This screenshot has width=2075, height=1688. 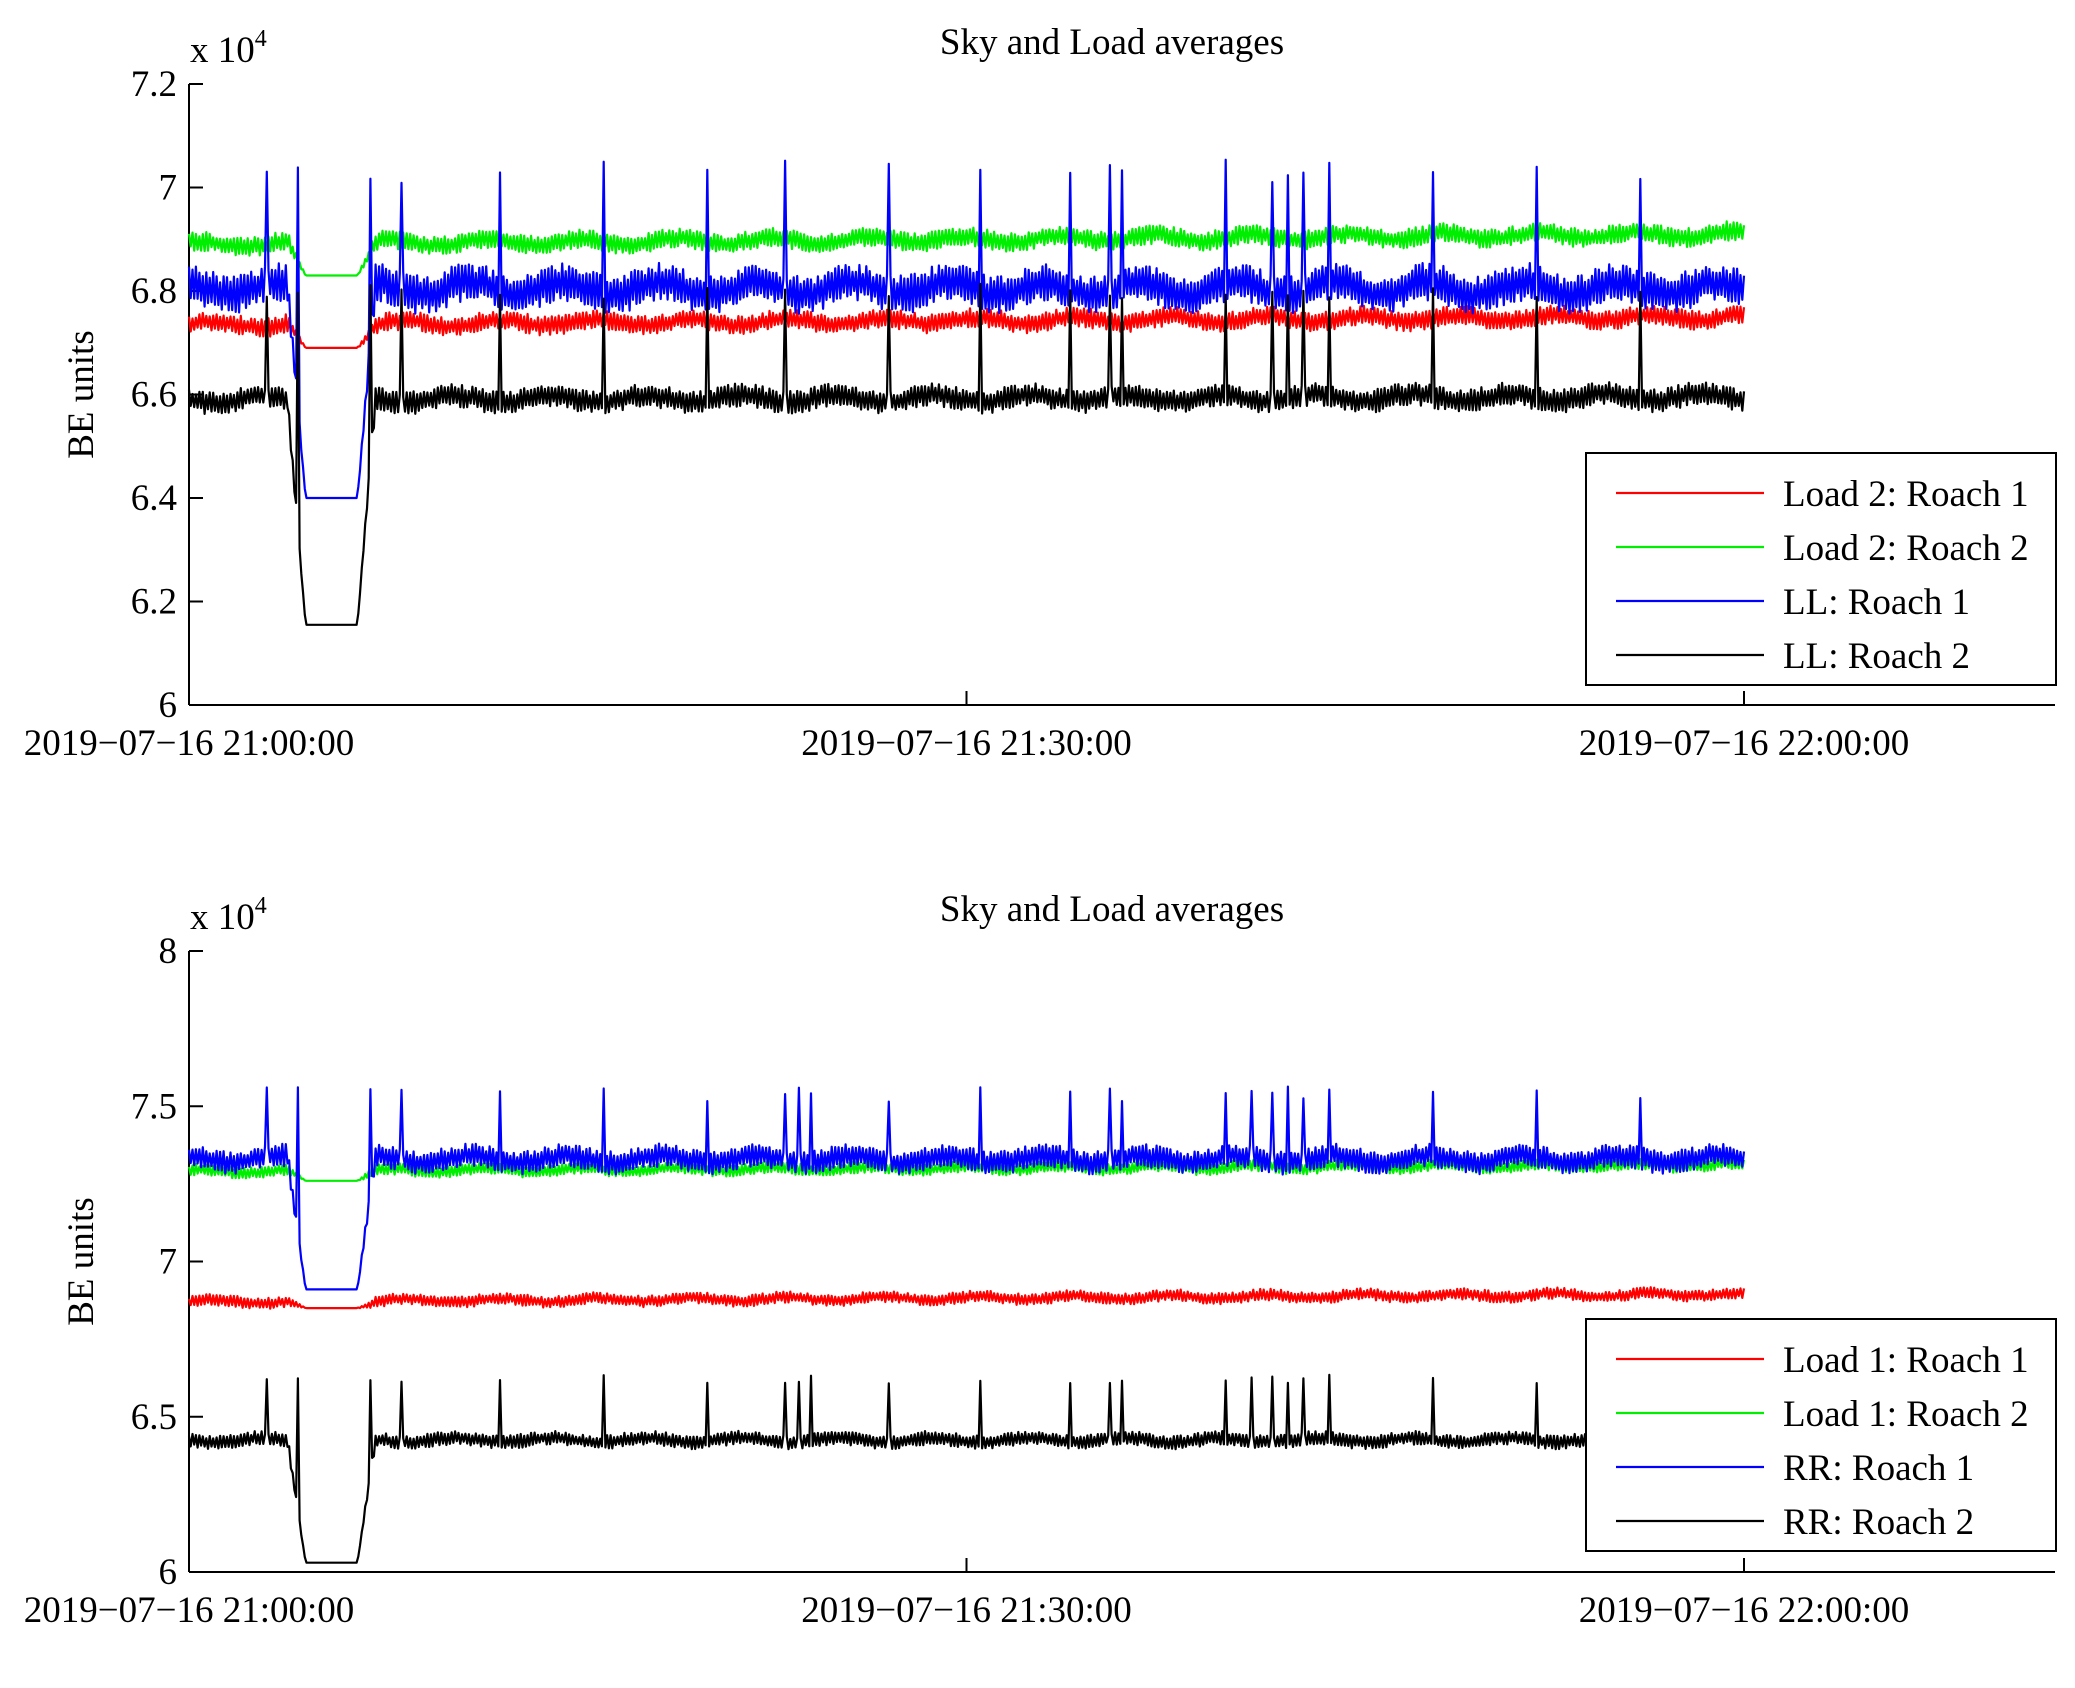 What do you see at coordinates (154, 1106) in the screenshot?
I see `y-tick-label: 7.5` at bounding box center [154, 1106].